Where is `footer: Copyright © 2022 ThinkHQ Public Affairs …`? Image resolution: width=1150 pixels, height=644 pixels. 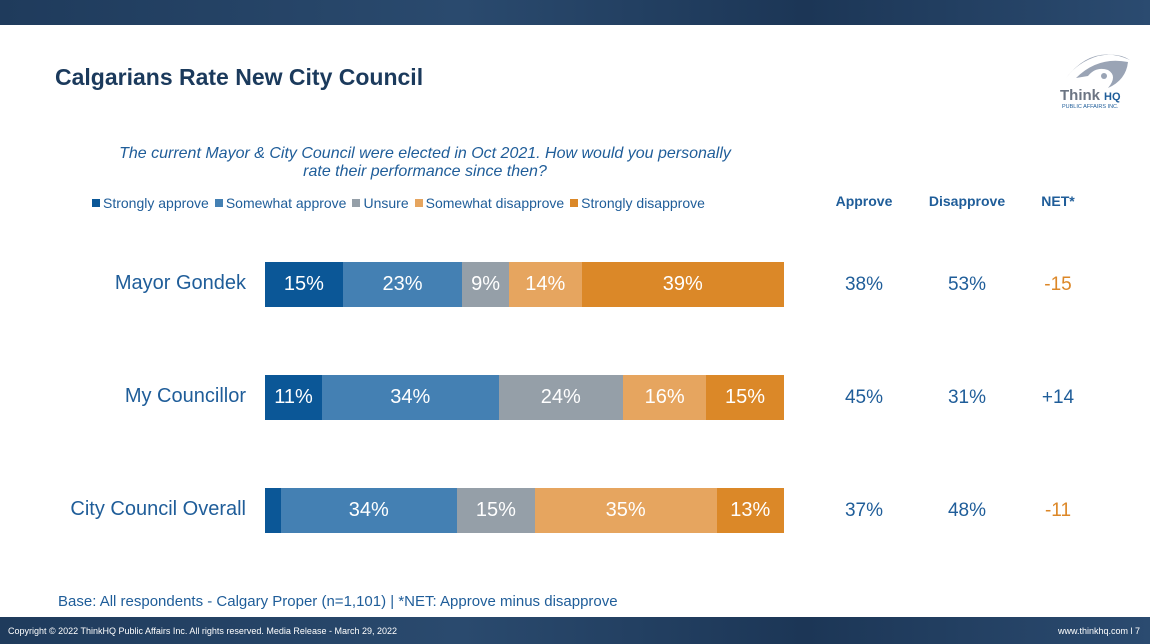
footer: Copyright © 2022 ThinkHQ Public Affairs … is located at coordinates (575, 630).